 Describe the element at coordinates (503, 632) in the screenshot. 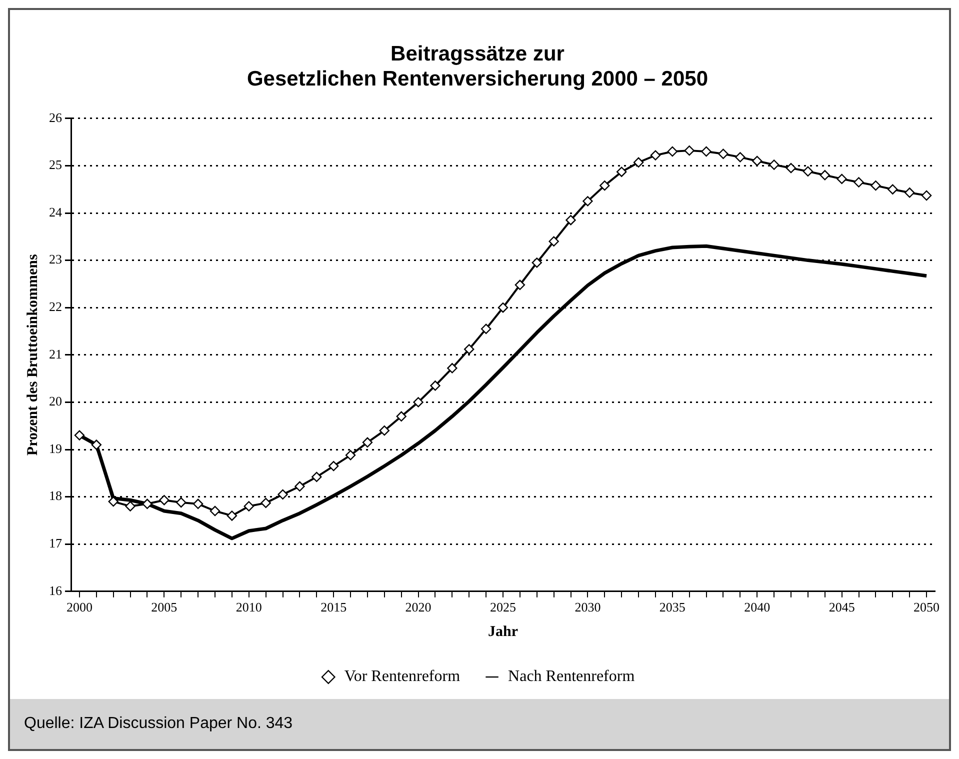

I see `x-axis-title: Jahr` at that location.